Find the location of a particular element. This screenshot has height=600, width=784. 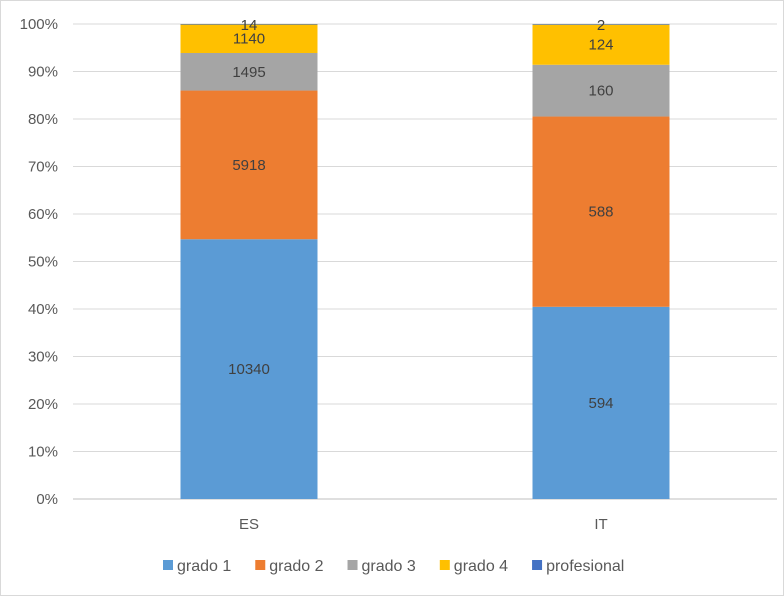

data-label: 594 is located at coordinates (600, 403).